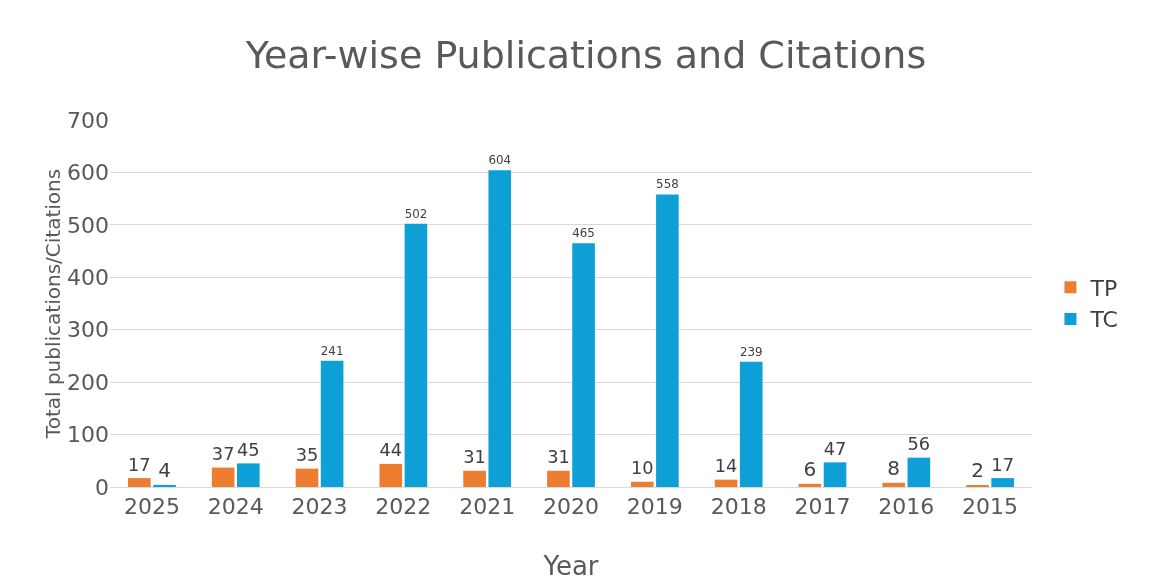 The width and height of the screenshot is (1172, 587). I want to click on x-tick-label: 2024, so click(235, 507).